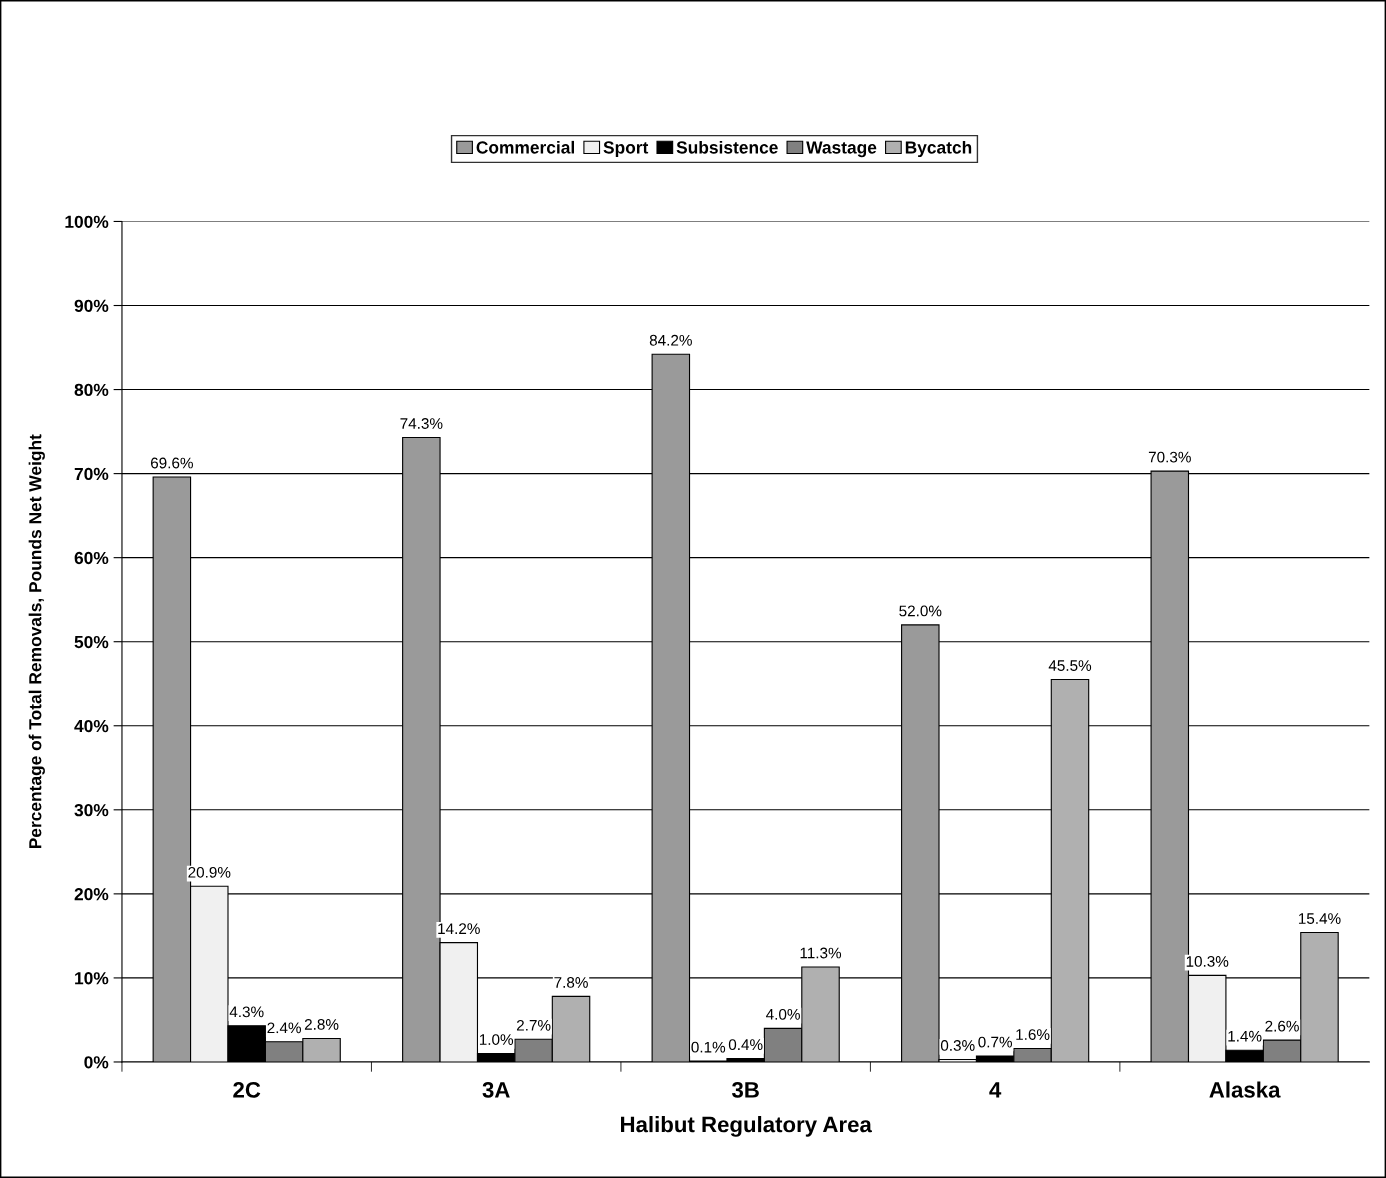  Describe the element at coordinates (1169, 457) in the screenshot. I see `data-label: 70.3%` at that location.